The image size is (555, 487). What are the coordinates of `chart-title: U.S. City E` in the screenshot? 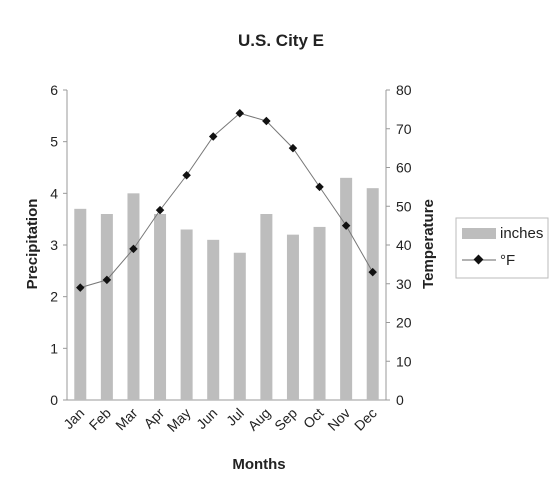 It's located at (281, 40).